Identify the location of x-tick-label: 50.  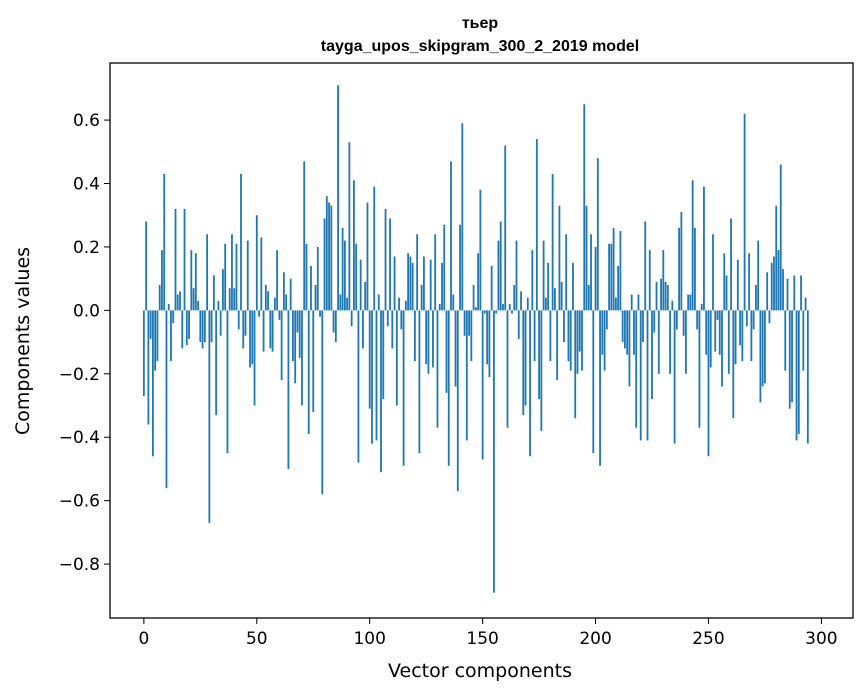
(257, 639).